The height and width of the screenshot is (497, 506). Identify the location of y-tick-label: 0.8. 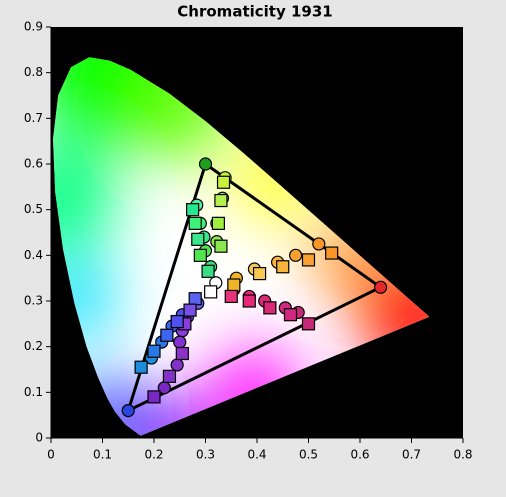
(33, 72).